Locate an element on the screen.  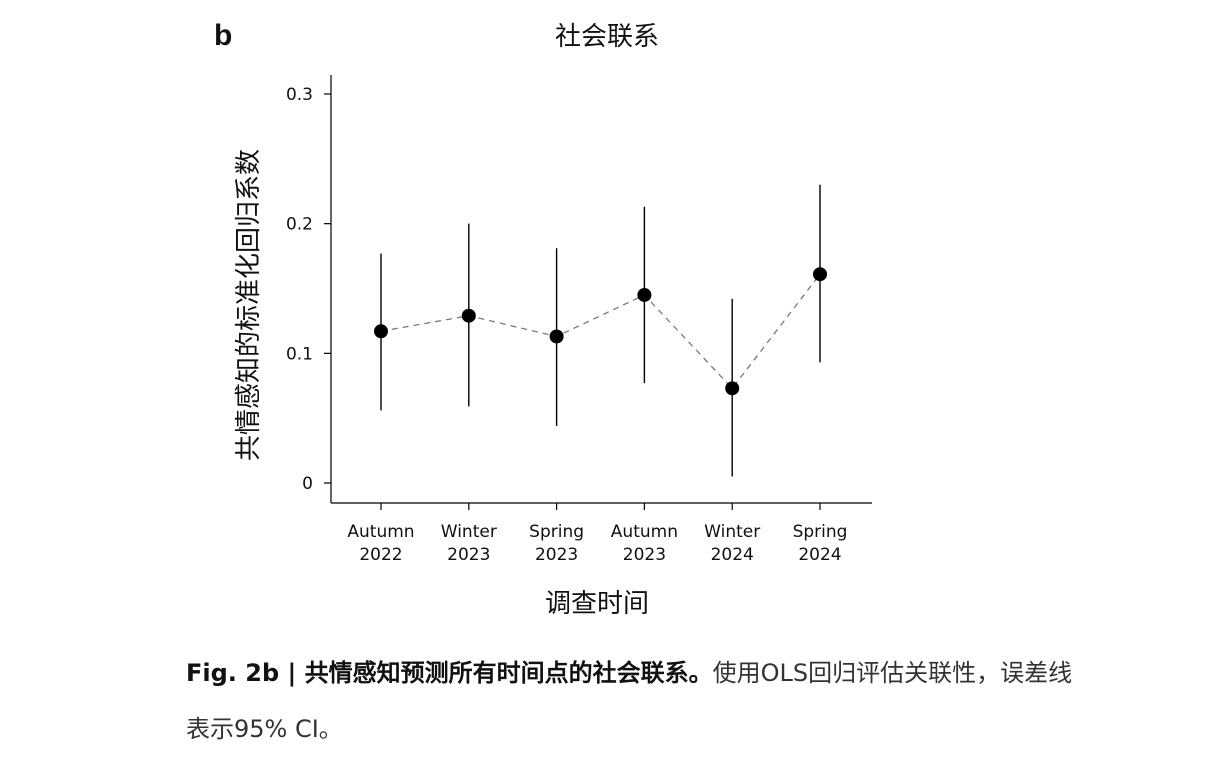
point-layer is located at coordinates (600, 331).